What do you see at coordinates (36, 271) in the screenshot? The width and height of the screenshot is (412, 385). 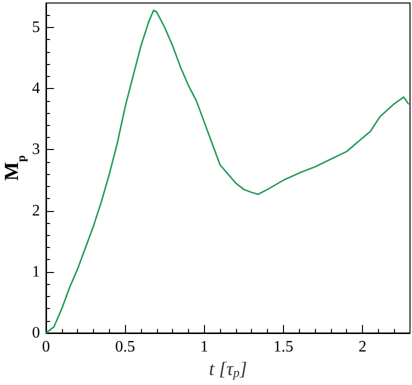 I see `y-tick-label: 1` at bounding box center [36, 271].